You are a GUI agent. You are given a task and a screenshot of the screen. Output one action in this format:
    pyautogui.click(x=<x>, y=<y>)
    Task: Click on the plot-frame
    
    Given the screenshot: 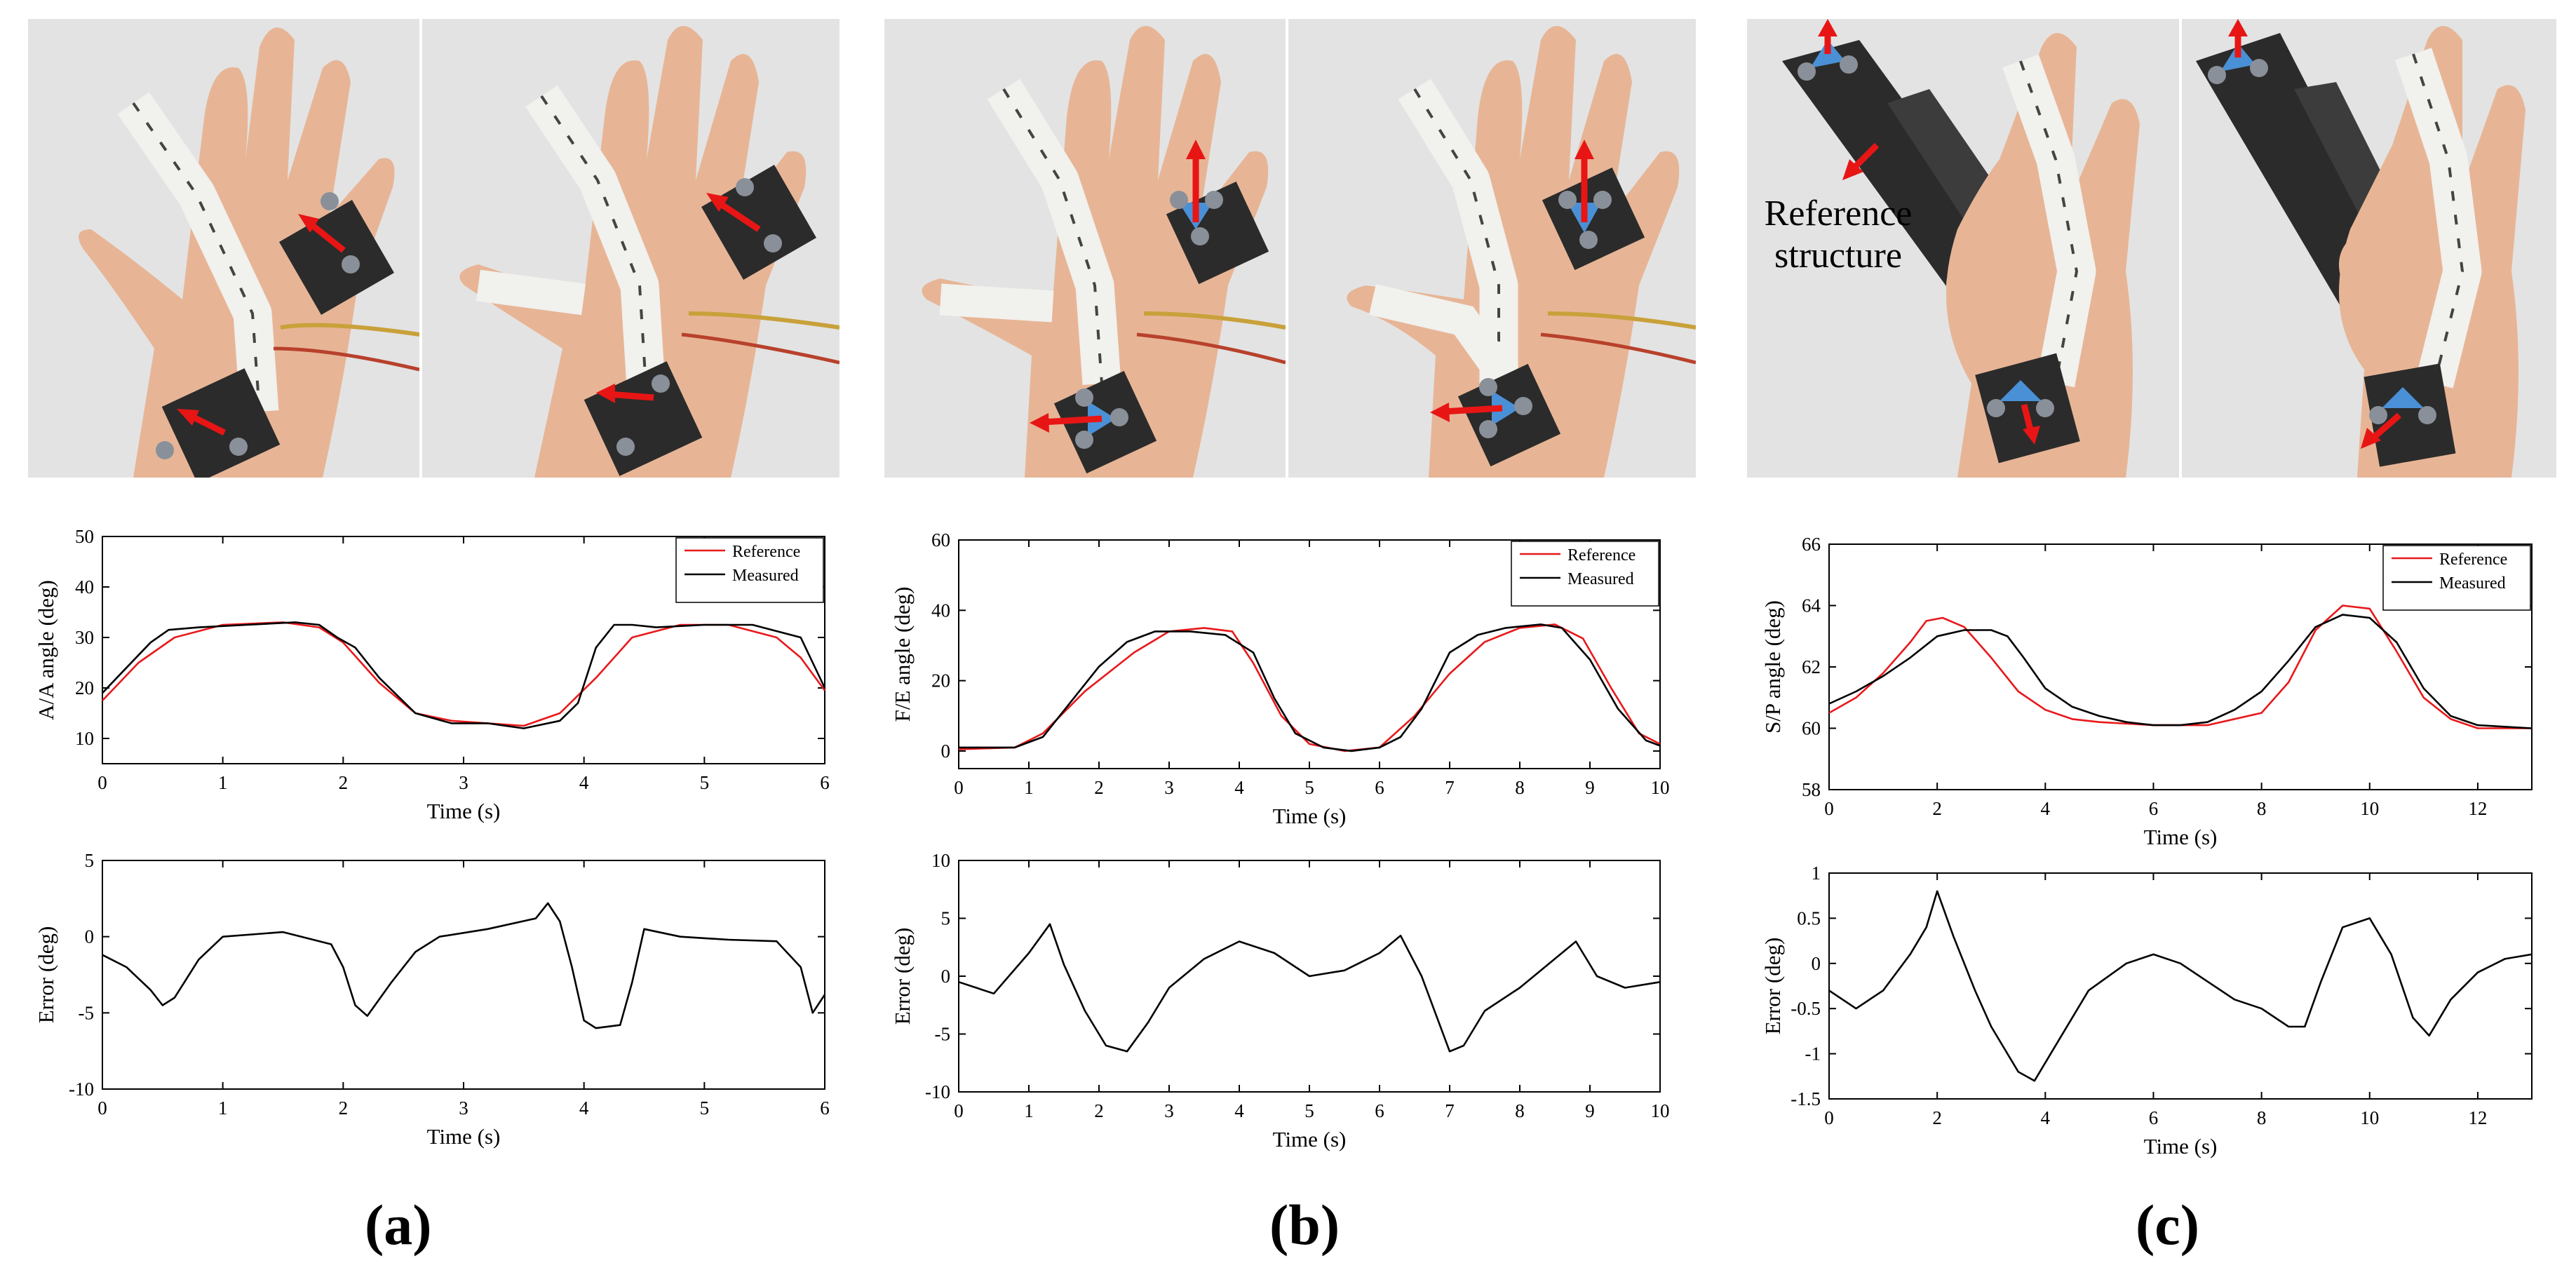 What is the action you would take?
    pyautogui.click(x=2180, y=986)
    